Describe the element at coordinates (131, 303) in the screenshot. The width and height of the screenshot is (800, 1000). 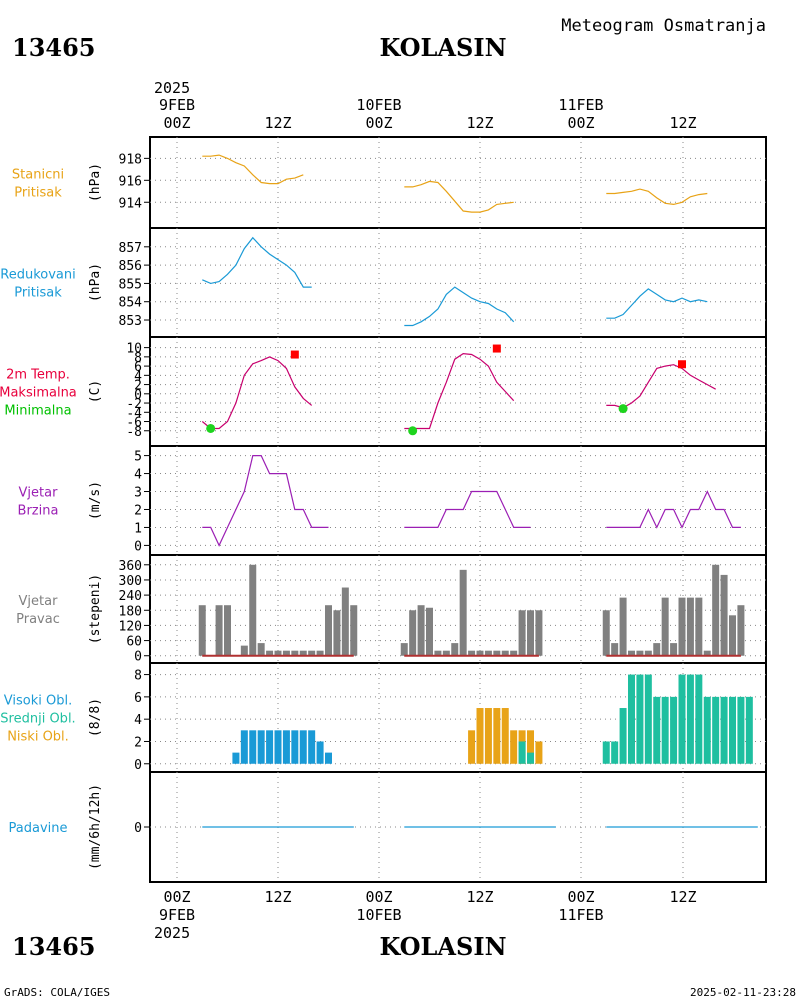
I see `ytick-label: 854` at that location.